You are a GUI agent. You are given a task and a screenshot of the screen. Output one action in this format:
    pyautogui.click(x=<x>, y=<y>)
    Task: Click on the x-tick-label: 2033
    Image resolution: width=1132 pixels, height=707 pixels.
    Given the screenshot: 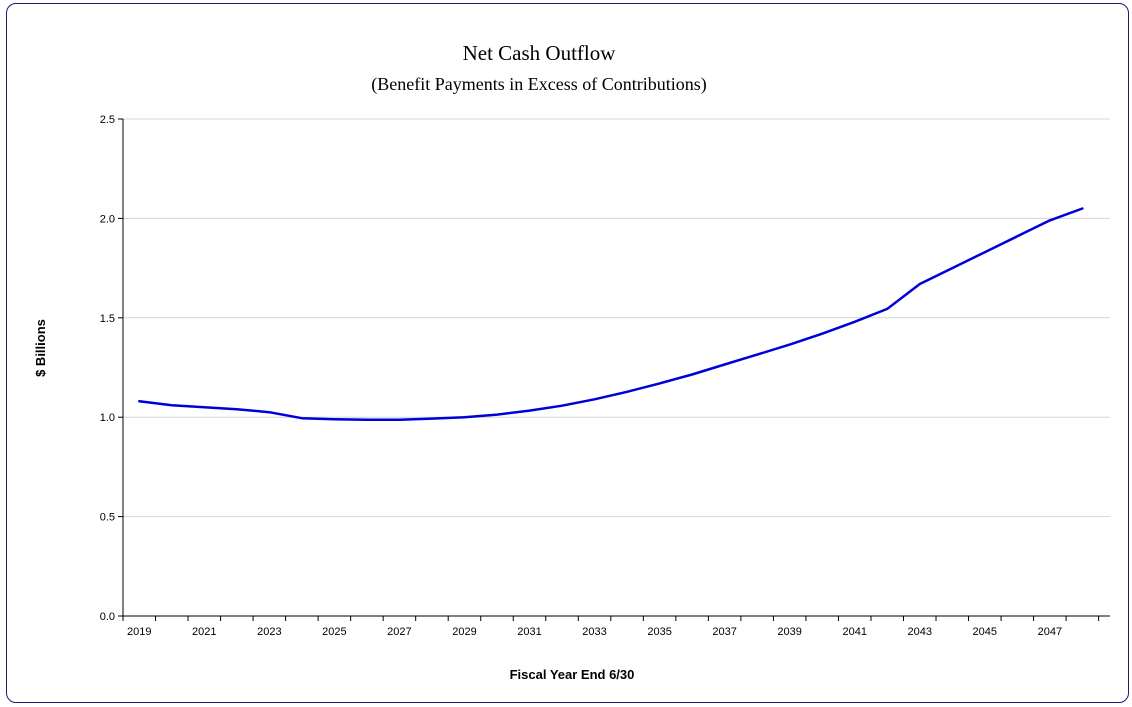 What is the action you would take?
    pyautogui.click(x=594, y=632)
    